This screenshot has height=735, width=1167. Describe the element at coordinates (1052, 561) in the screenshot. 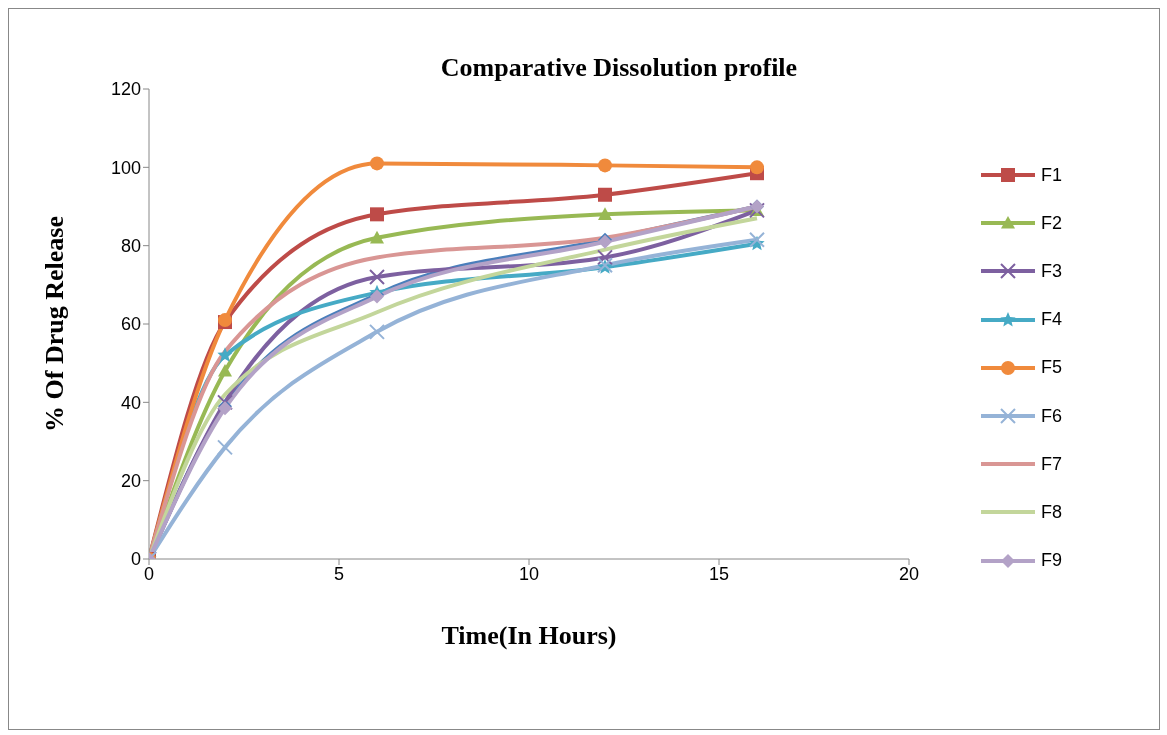

I see `legend-label: F9` at that location.